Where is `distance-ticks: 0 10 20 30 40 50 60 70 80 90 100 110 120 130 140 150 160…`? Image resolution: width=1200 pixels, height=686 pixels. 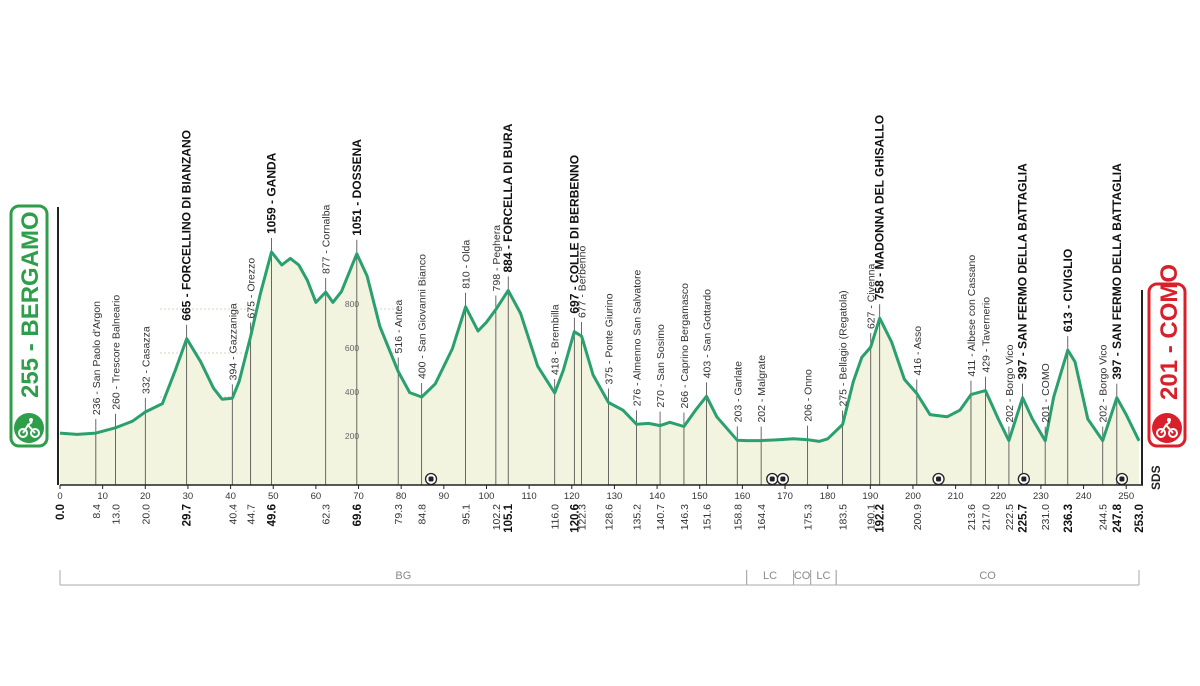 distance-ticks: 0 10 20 30 40 50 60 70 80 90 100 110 120 130 140 150 160… is located at coordinates (595, 493).